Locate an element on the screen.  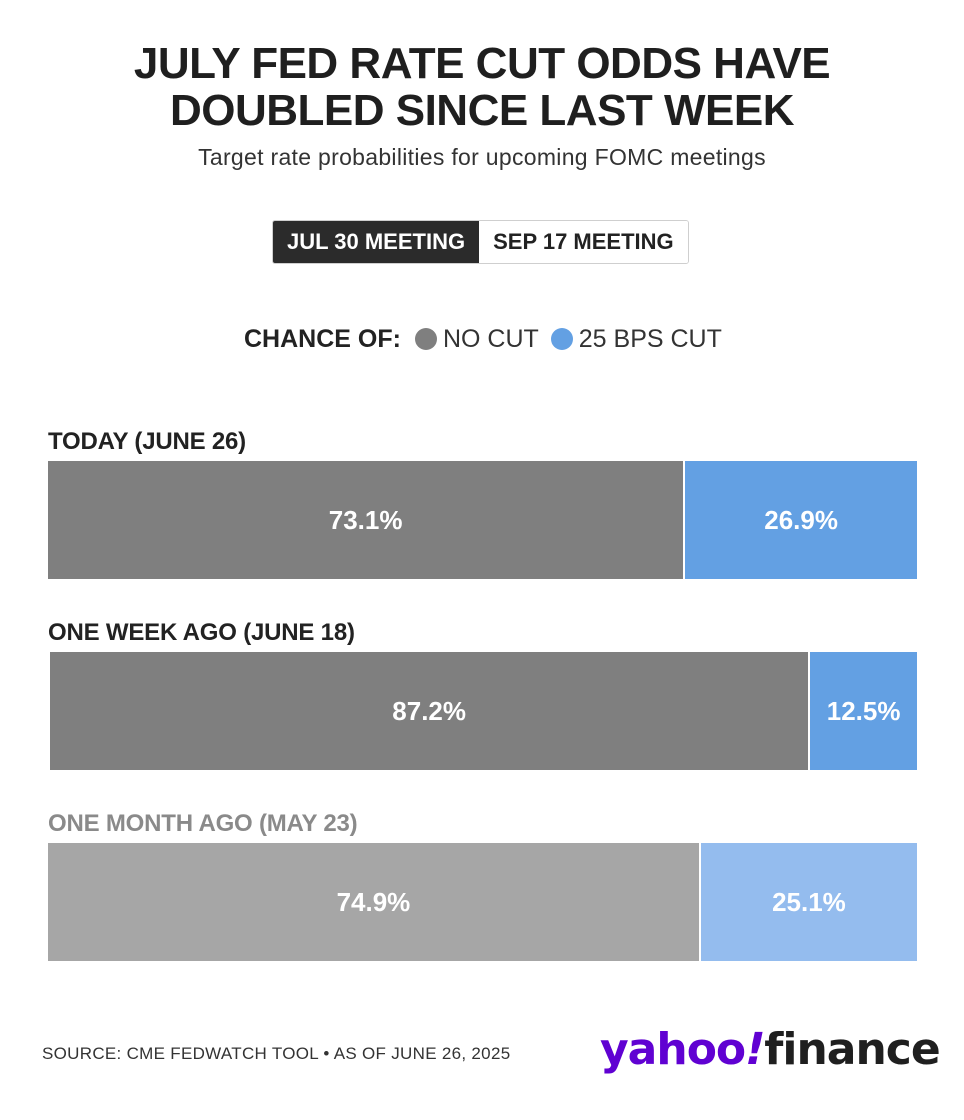
bar-segment-25-bps-cut: 26.9% is located at coordinates (800, 520).